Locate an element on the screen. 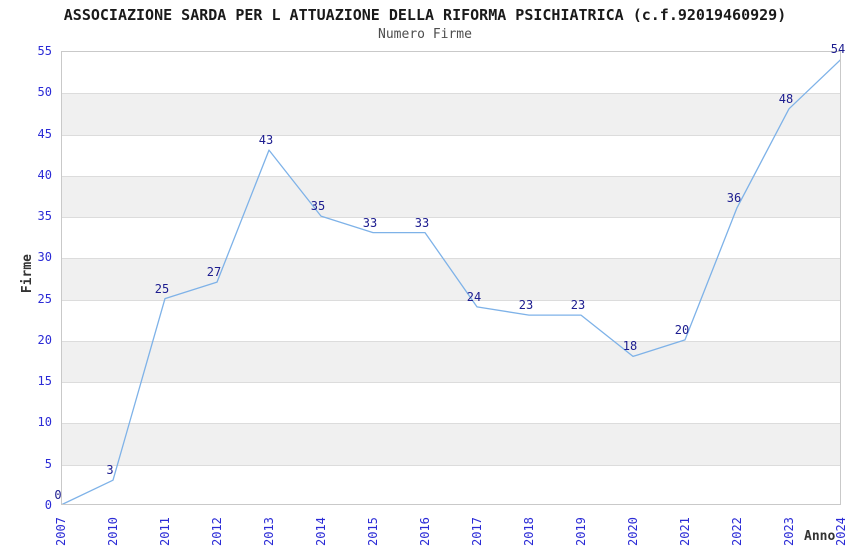  data-point-label: 35 is located at coordinates (318, 206).